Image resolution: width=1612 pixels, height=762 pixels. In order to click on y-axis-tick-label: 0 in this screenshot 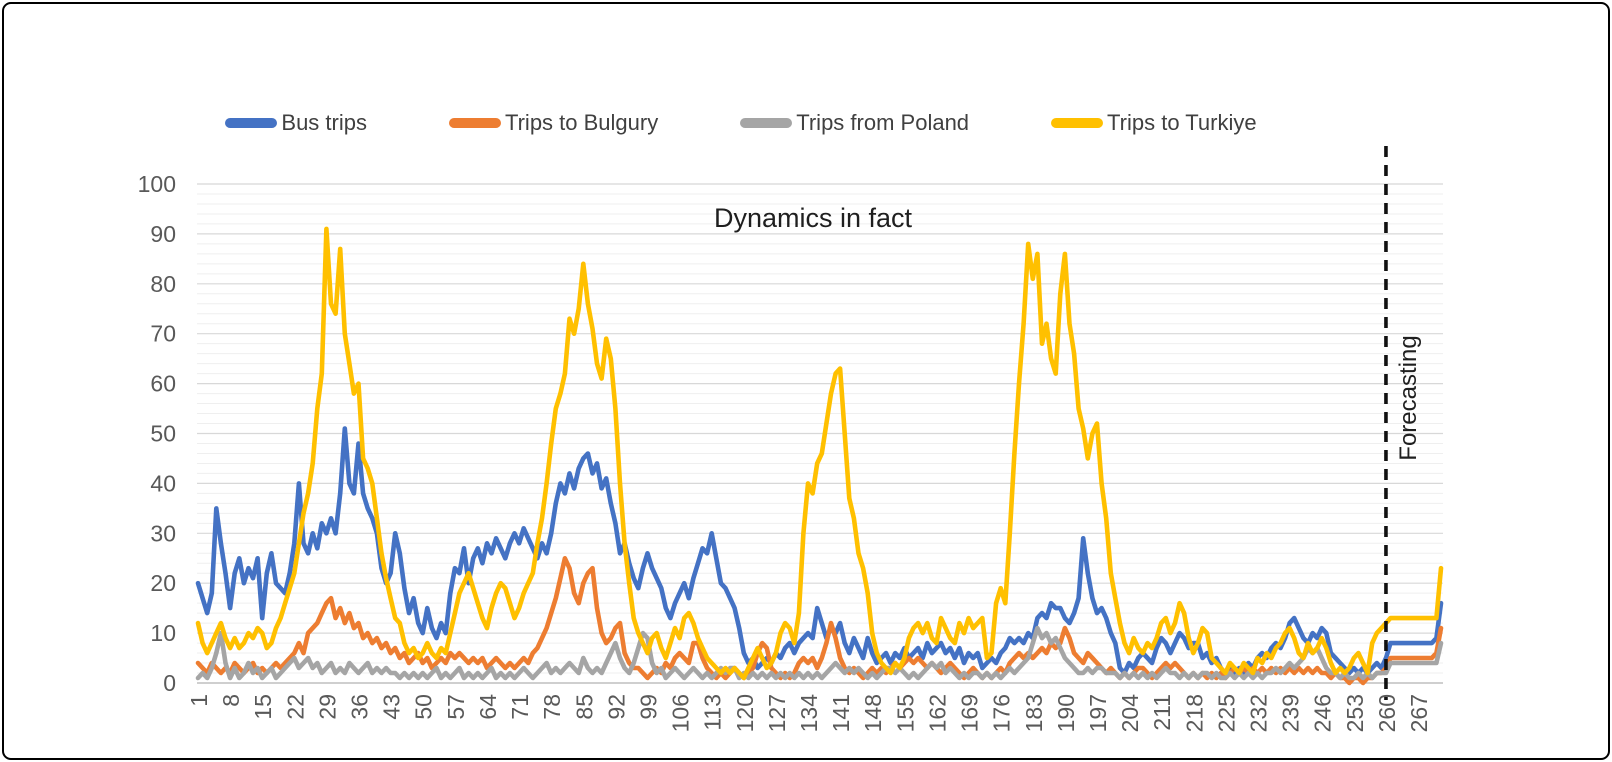, I will do `click(169, 683)`.